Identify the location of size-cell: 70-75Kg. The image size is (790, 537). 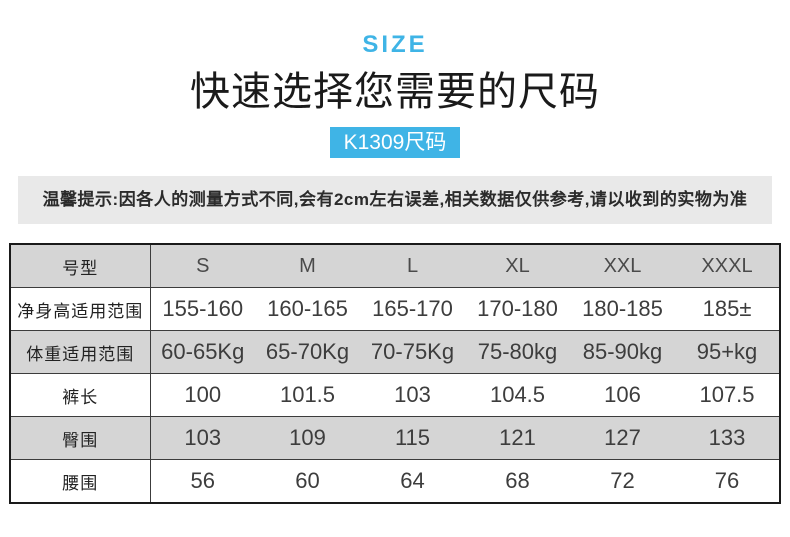
(412, 352).